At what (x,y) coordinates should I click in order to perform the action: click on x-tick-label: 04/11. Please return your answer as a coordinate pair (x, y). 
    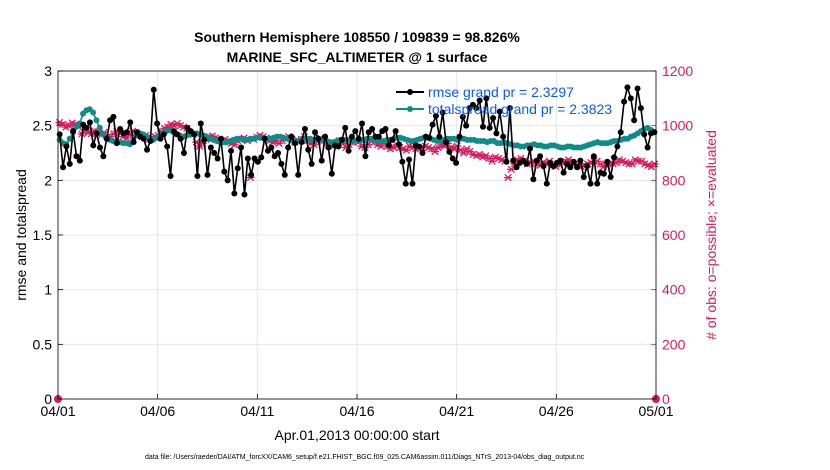
    Looking at the image, I should click on (257, 411).